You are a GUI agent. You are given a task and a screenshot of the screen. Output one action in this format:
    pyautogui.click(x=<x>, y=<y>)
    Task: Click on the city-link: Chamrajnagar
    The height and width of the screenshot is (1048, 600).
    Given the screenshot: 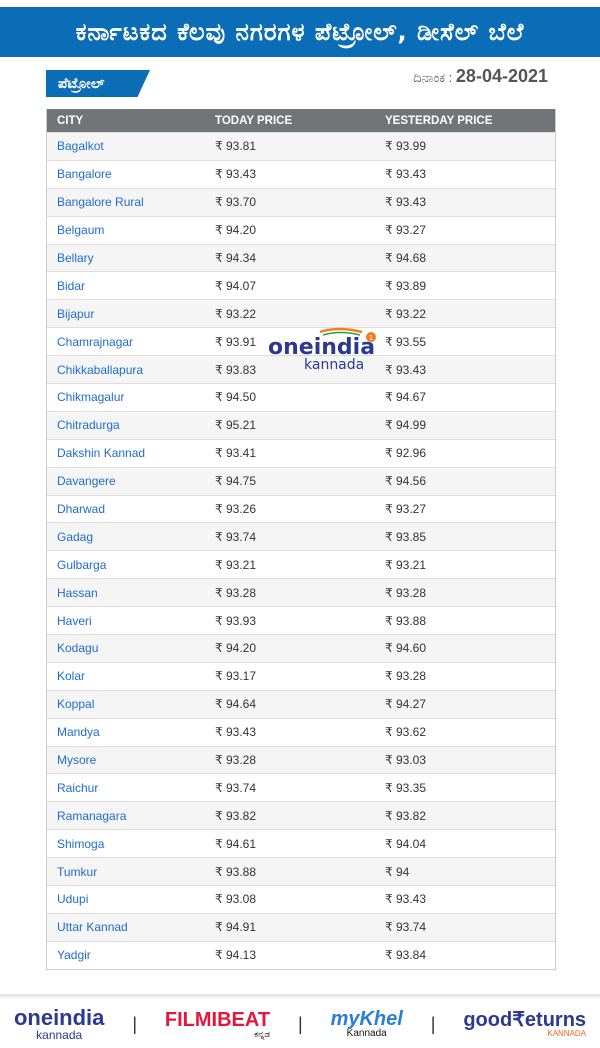 What is the action you would take?
    pyautogui.click(x=95, y=341)
    